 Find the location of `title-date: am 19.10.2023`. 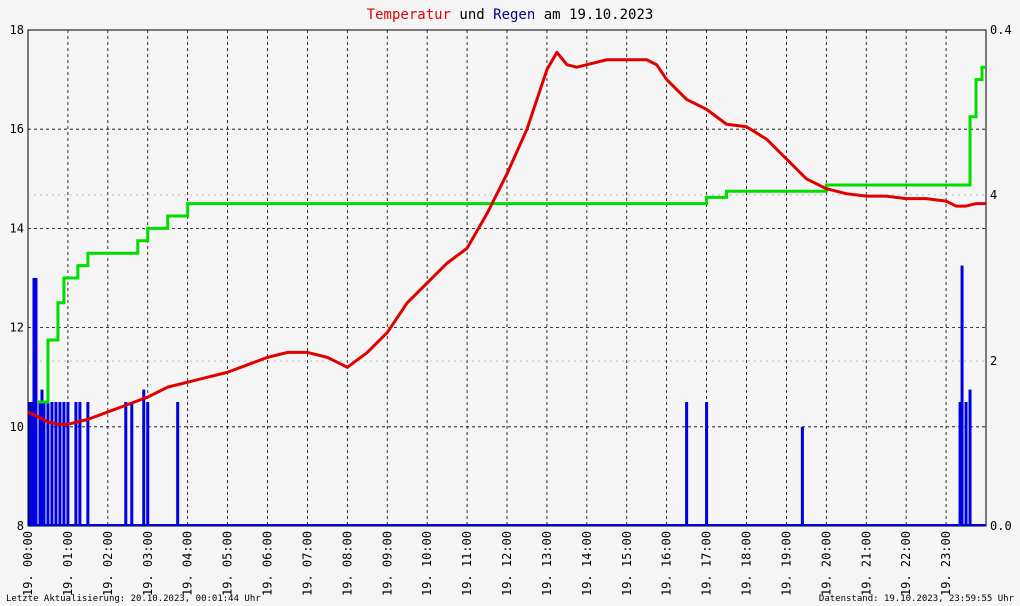

title-date: am 19.10.2023 is located at coordinates (594, 15).